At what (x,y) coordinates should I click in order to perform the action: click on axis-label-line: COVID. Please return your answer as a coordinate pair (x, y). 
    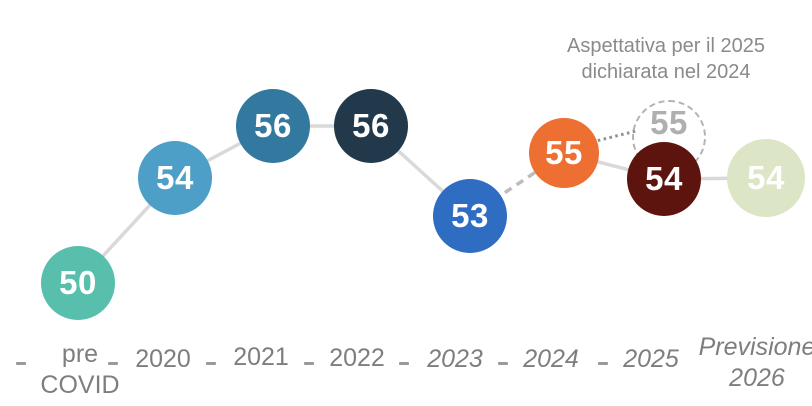
    Looking at the image, I should click on (80, 385).